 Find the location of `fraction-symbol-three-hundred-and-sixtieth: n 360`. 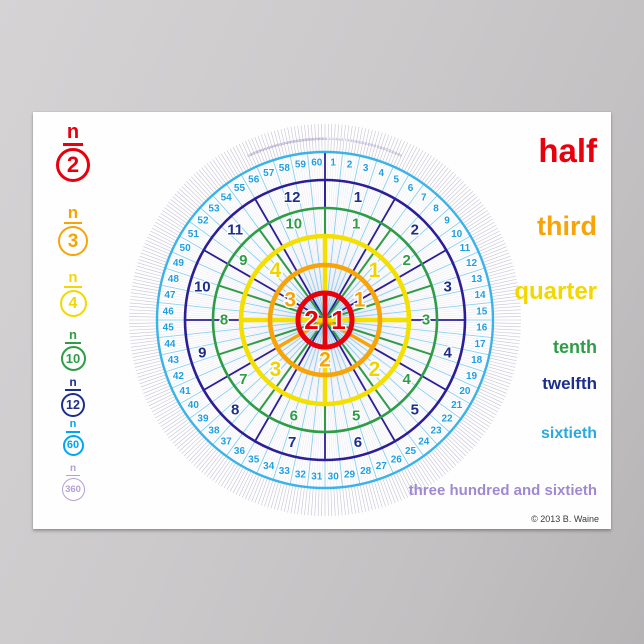

fraction-symbol-three-hundred-and-sixtieth: n 360 is located at coordinates (73, 482).